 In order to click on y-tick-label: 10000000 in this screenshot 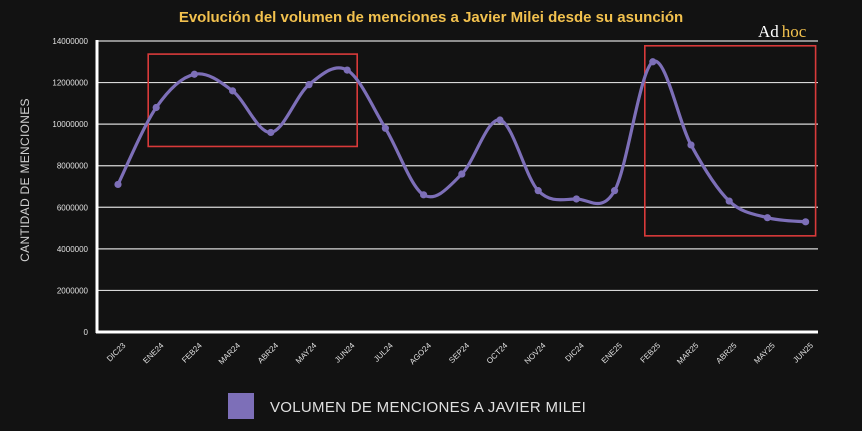, I will do `click(70, 124)`.